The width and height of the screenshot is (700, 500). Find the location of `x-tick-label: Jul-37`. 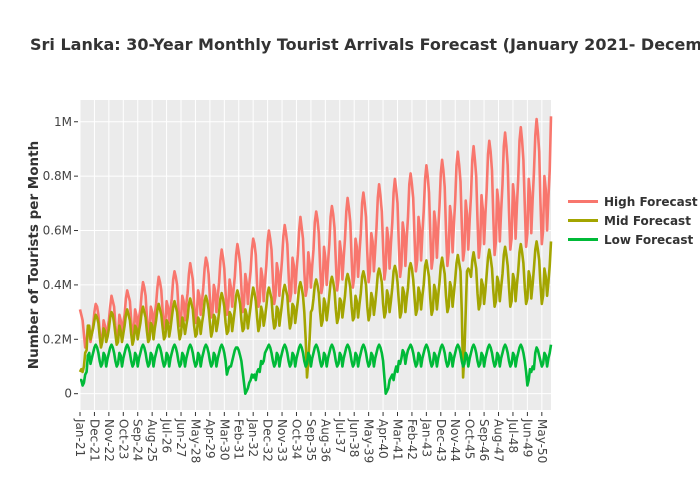

x-tick-label: Jul-37 is located at coordinates (340, 435).